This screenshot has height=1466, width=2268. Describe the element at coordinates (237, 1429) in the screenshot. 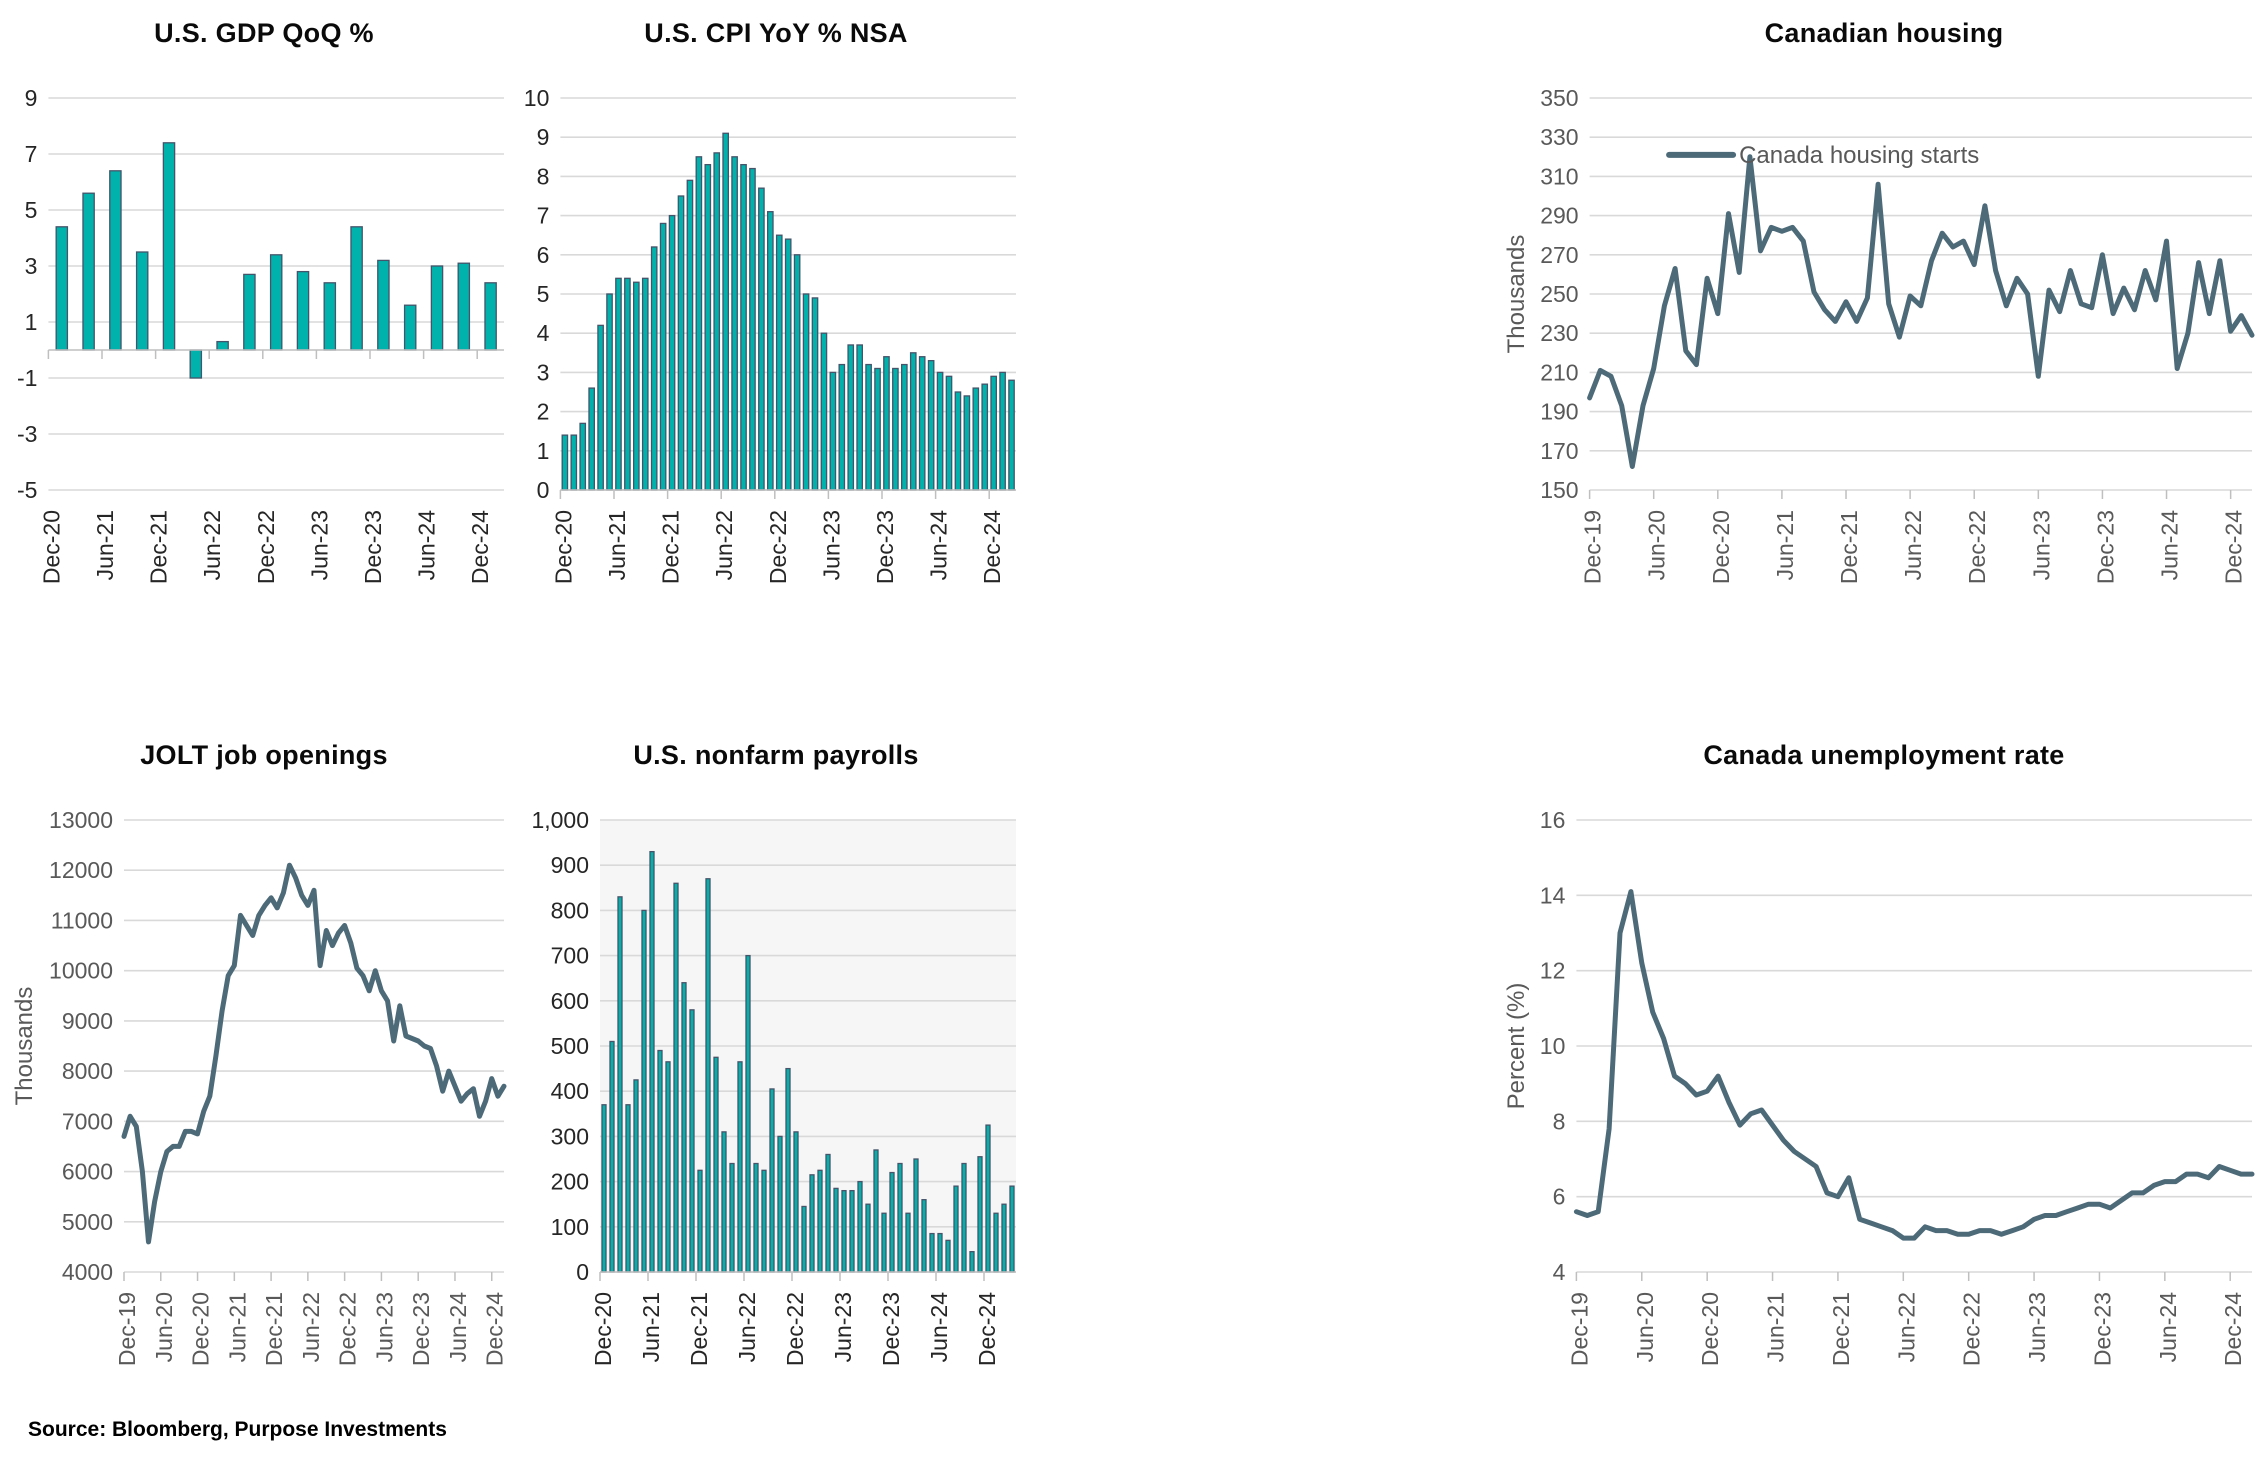

I see `source-note: Source: Bloomberg, Purpose Investments` at that location.